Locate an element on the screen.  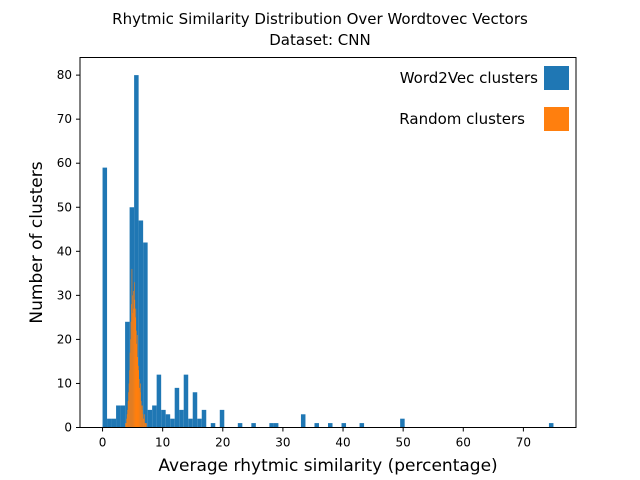
x-tick-label: 10 is located at coordinates (162, 443).